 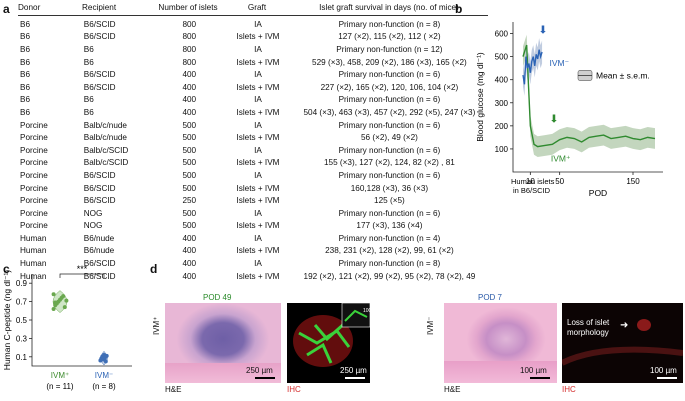 What do you see at coordinates (82, 275) in the screenshot?
I see `c-sig-bracket` at bounding box center [82, 275].